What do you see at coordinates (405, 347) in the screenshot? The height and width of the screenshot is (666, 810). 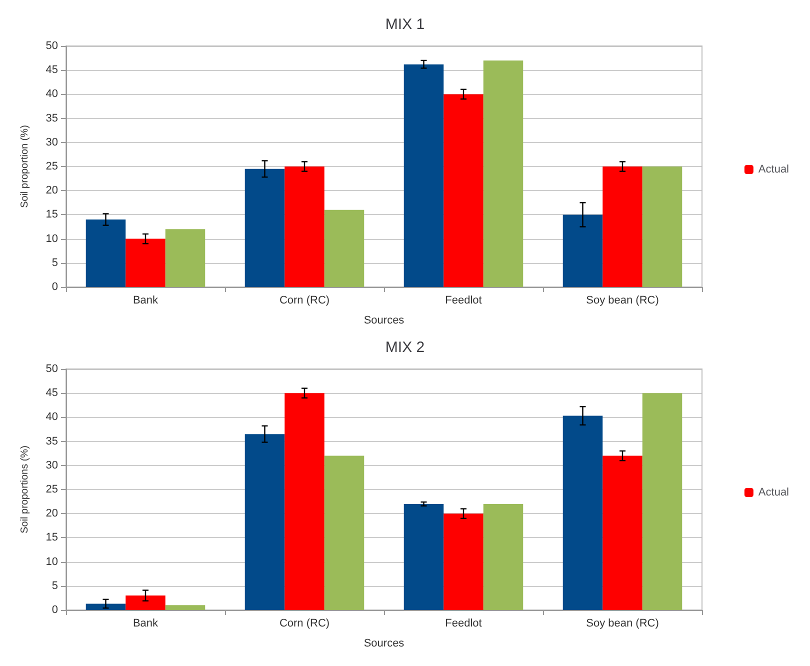 I see `chart-title: MIX 2` at bounding box center [405, 347].